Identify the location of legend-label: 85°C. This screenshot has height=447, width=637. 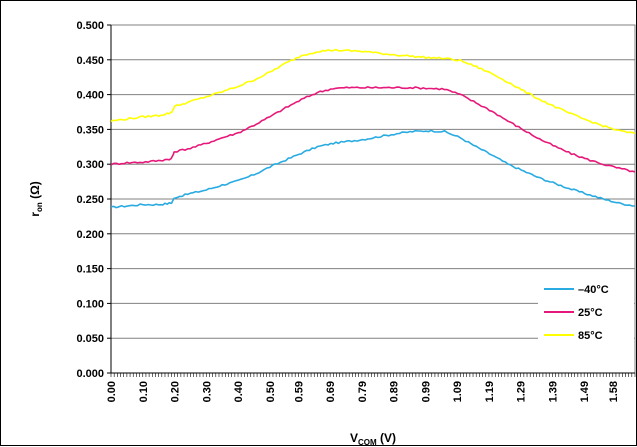
(590, 336).